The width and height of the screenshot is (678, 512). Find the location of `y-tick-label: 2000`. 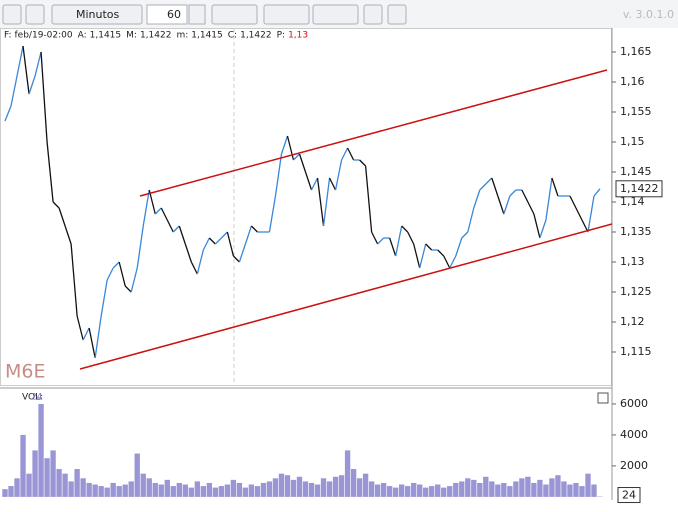

y-tick-label: 2000 is located at coordinates (634, 465).